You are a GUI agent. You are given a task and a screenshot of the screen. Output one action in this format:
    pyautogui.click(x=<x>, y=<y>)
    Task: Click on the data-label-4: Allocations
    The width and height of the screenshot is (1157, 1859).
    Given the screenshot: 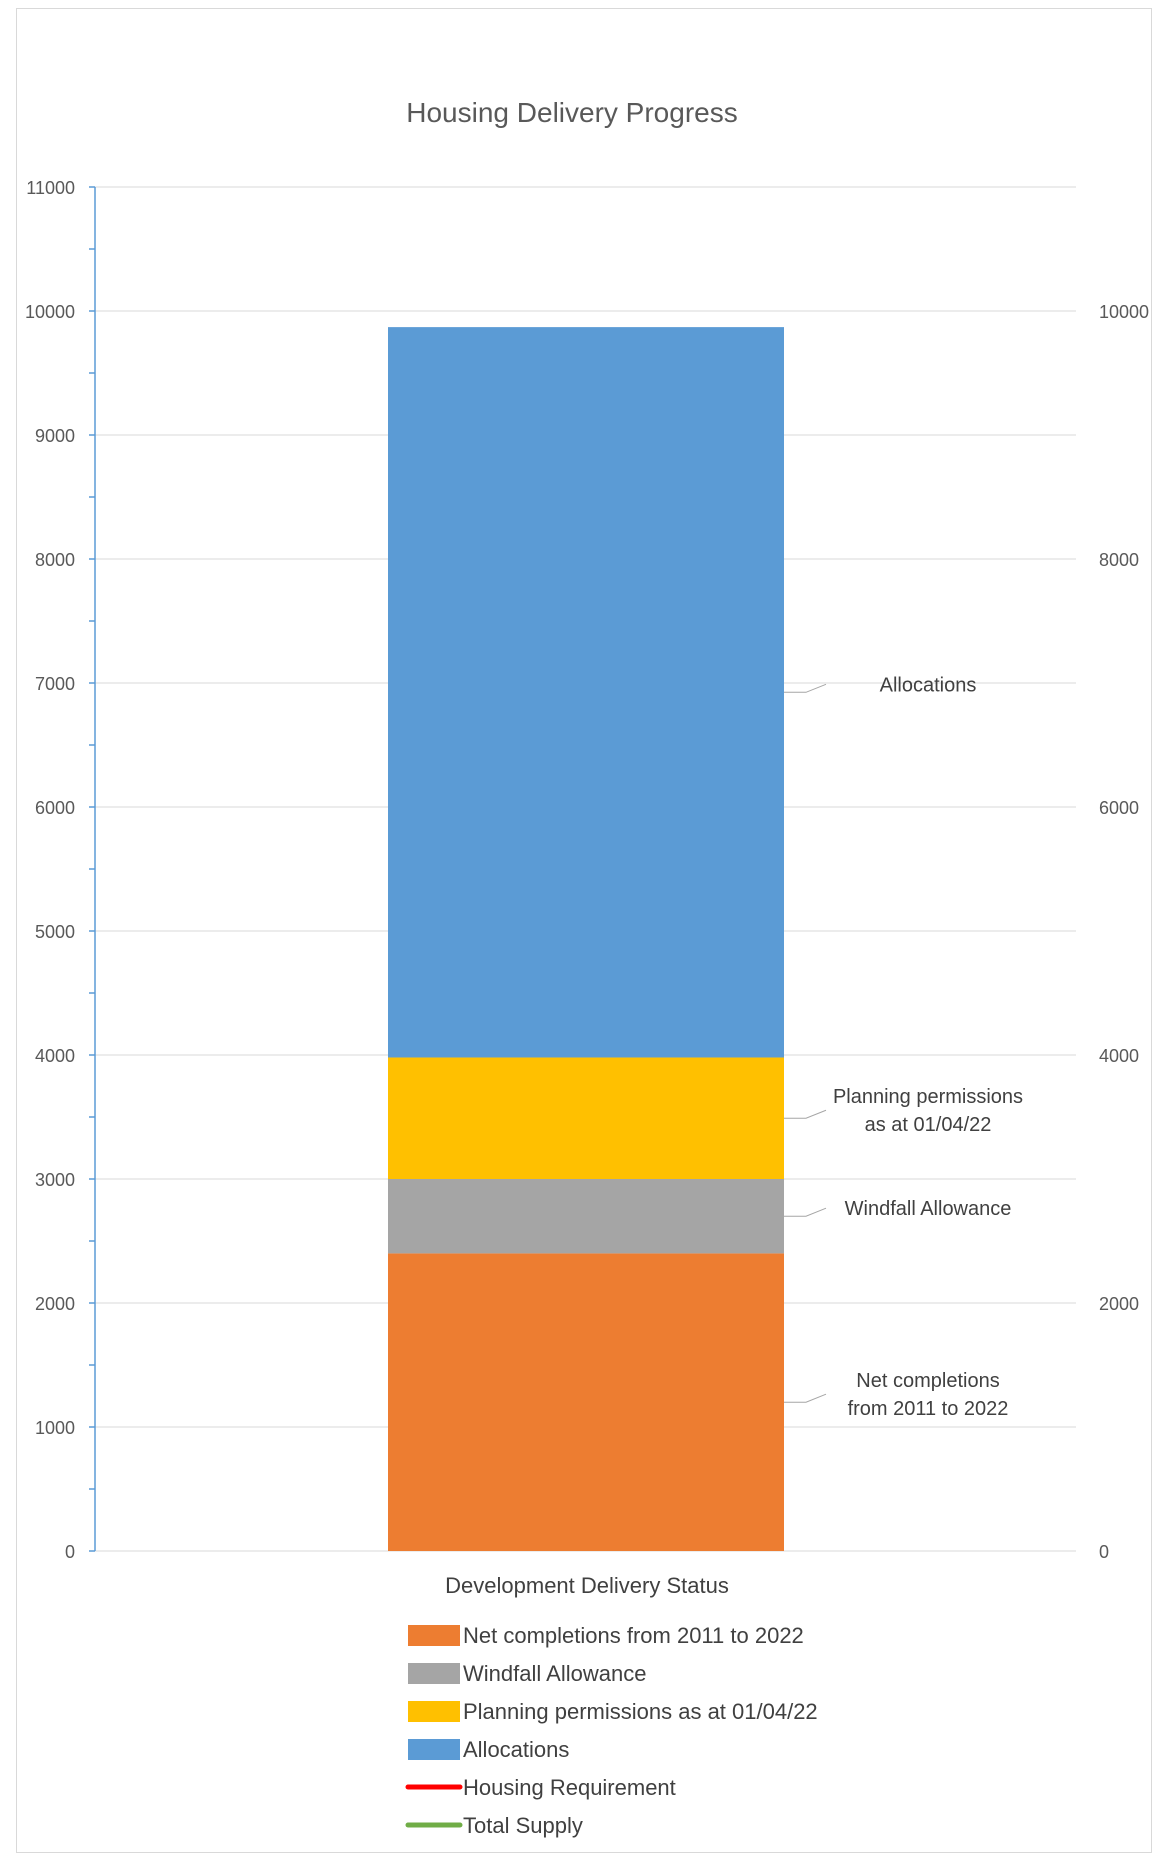 What is the action you would take?
    pyautogui.click(x=928, y=685)
    